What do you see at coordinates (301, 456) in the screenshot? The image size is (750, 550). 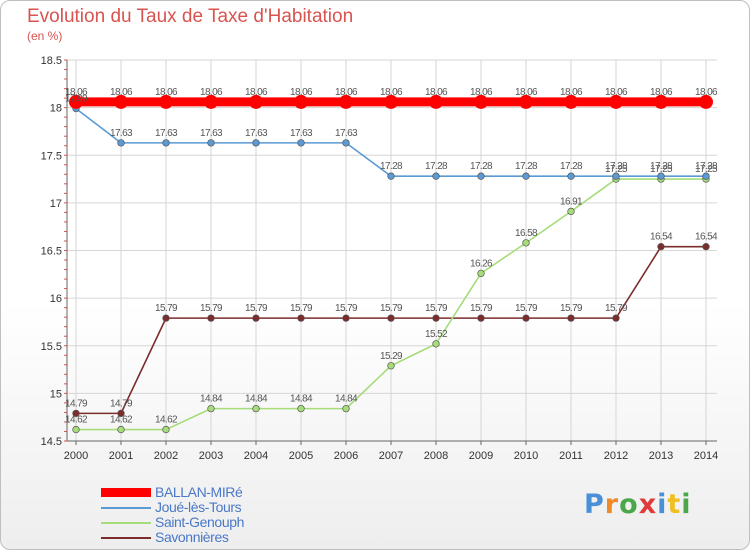 I see `x-tick-label: 2005` at bounding box center [301, 456].